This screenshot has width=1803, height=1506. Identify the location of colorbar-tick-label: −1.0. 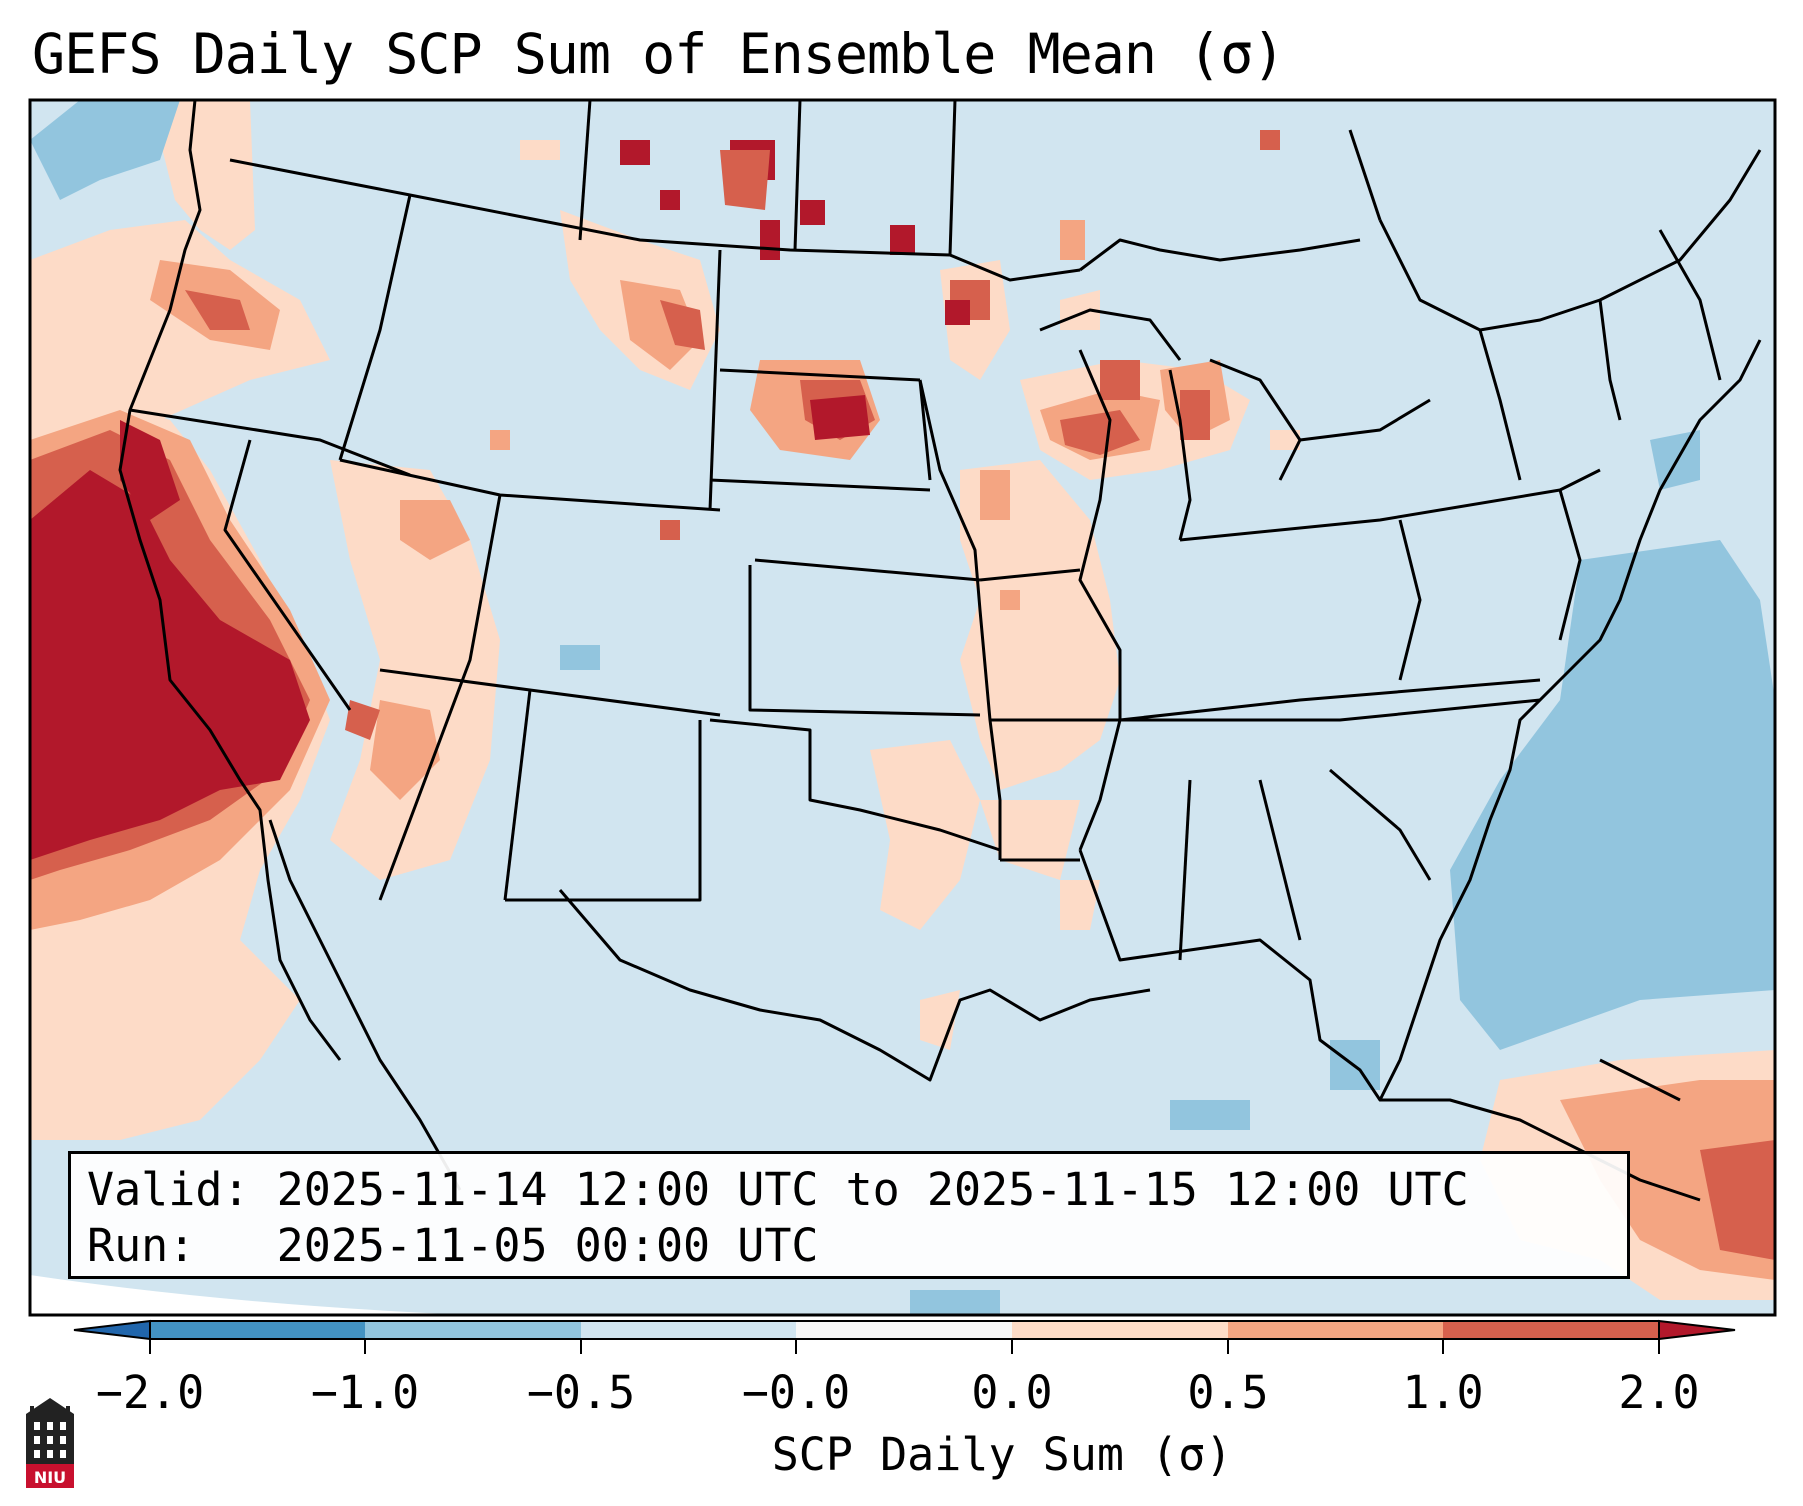
(365, 1392).